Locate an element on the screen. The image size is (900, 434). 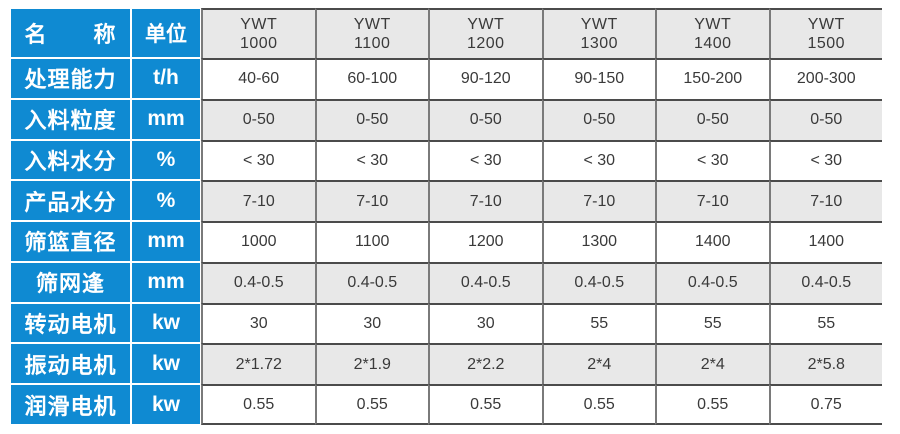
table-cell: 1200 is located at coordinates (485, 241).